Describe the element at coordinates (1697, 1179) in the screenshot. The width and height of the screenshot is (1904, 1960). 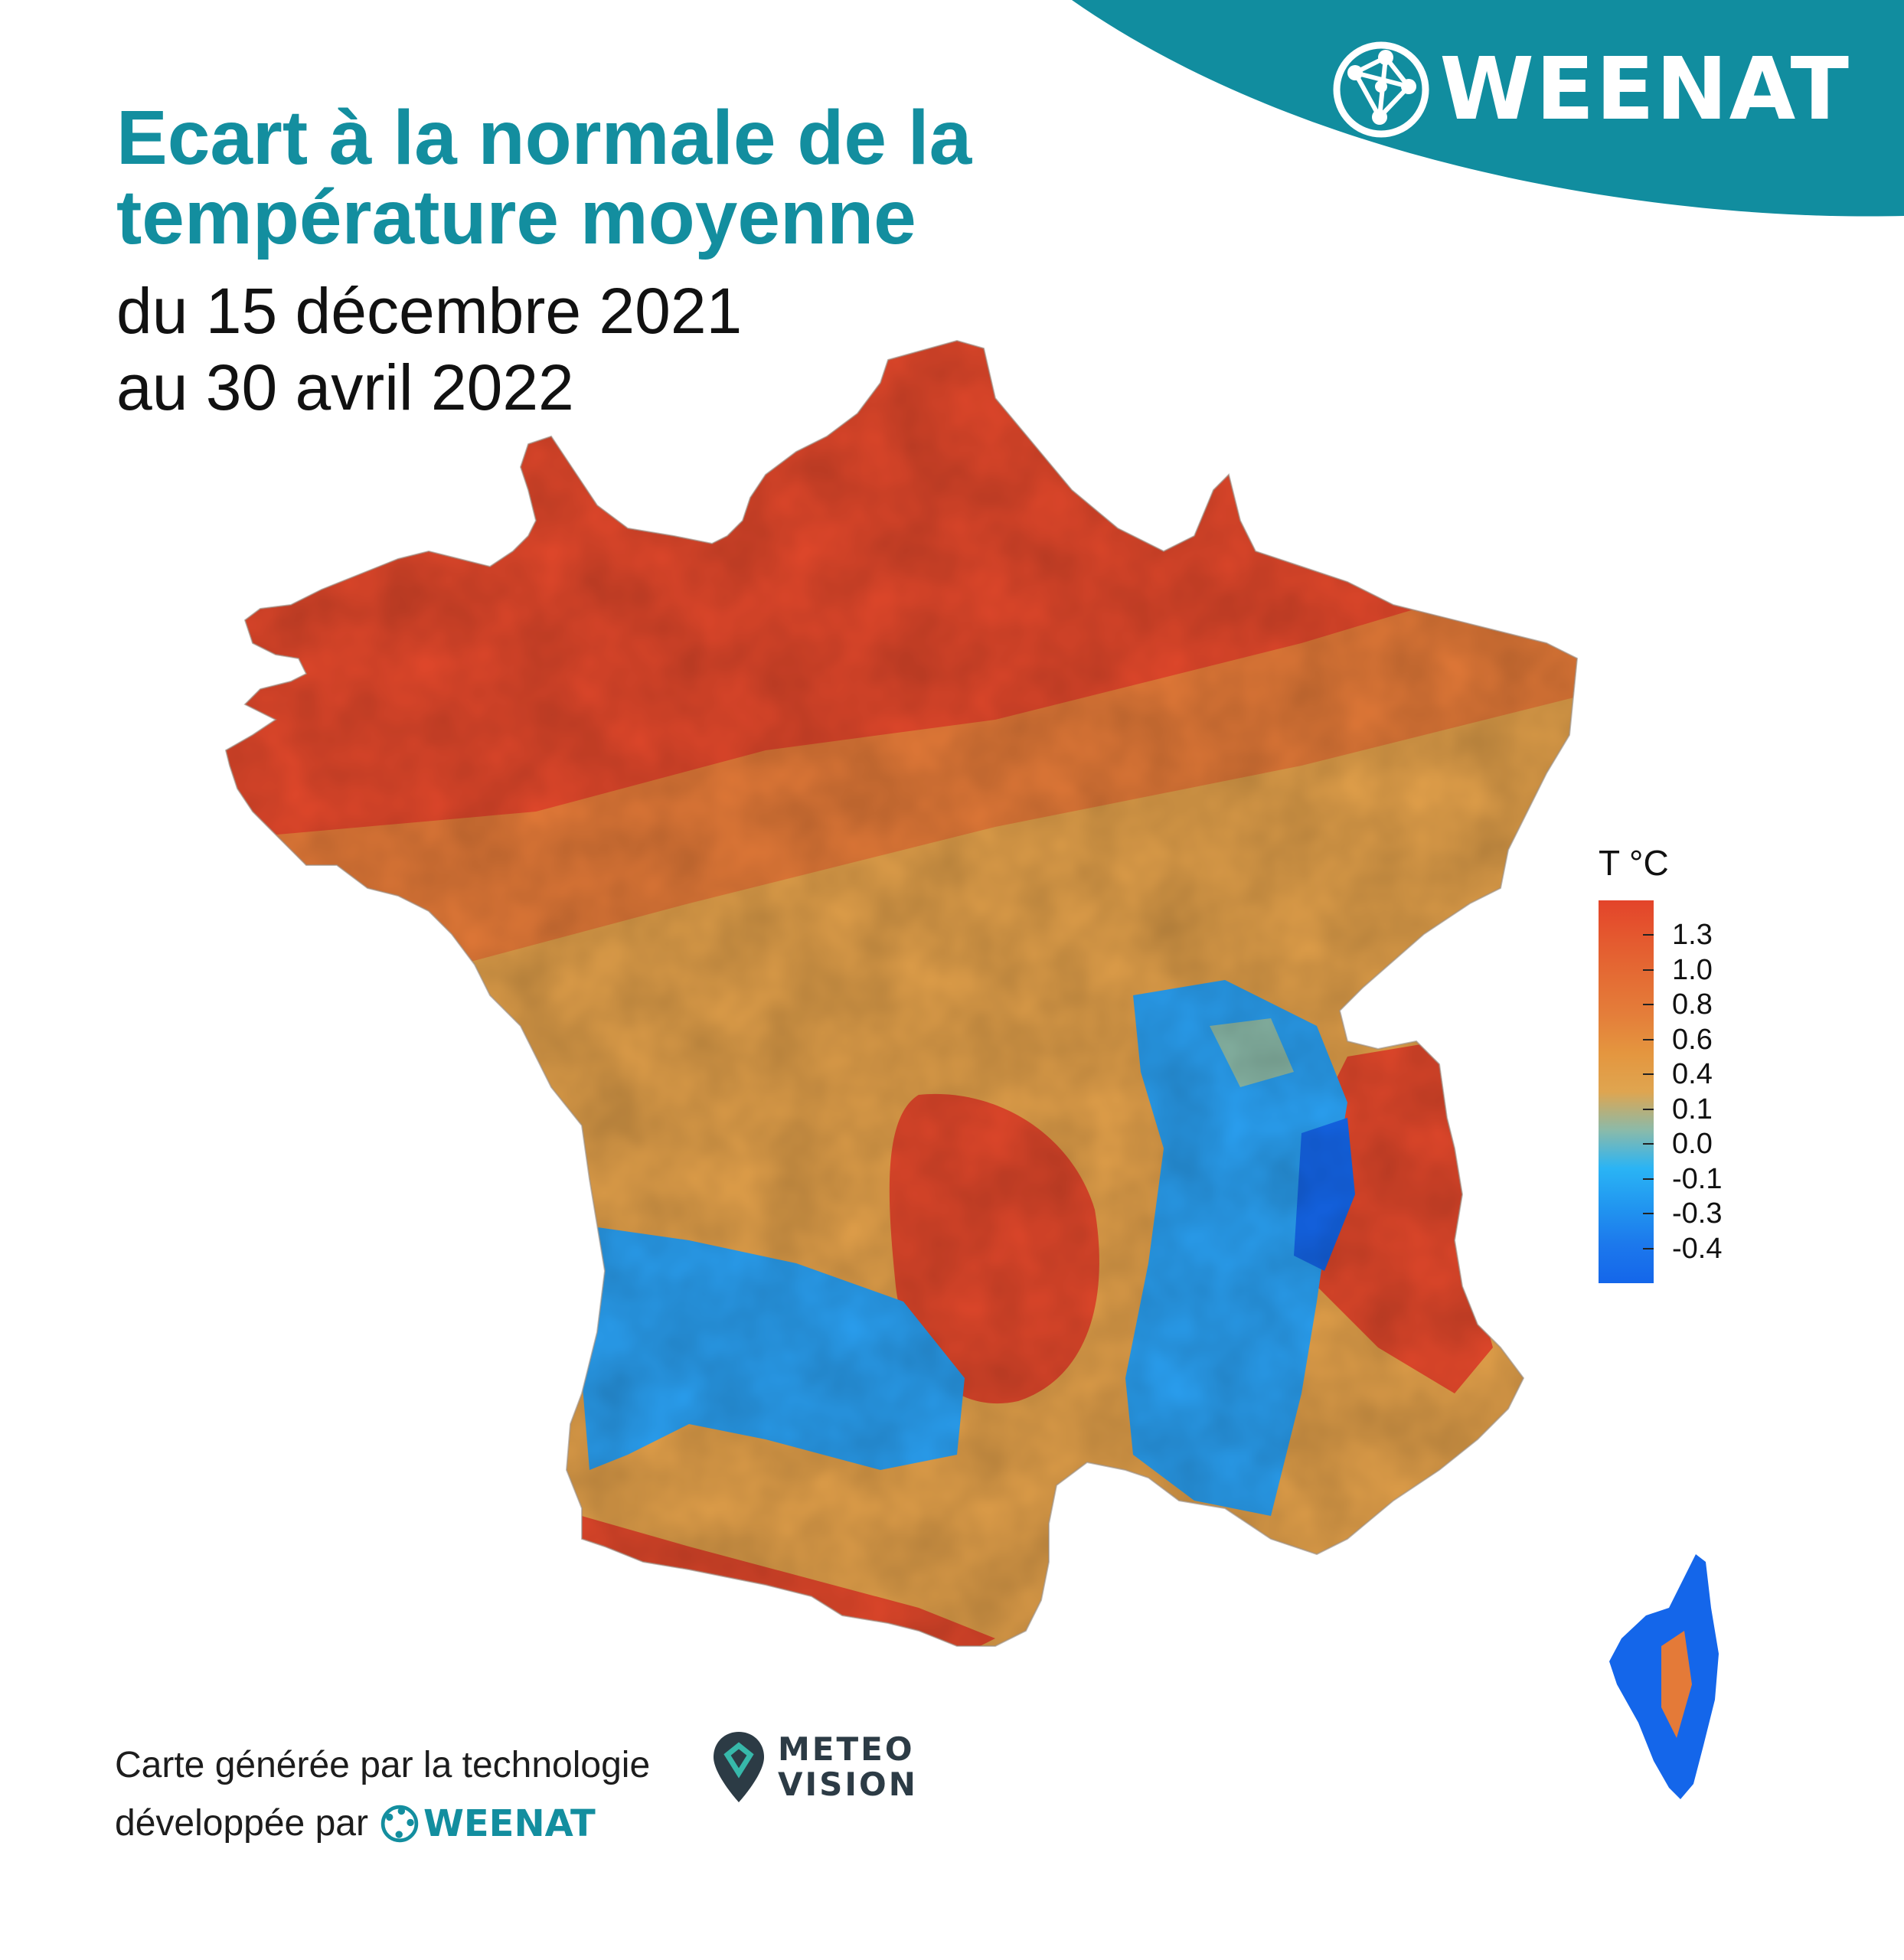
I see `legend-label: -0.1` at that location.